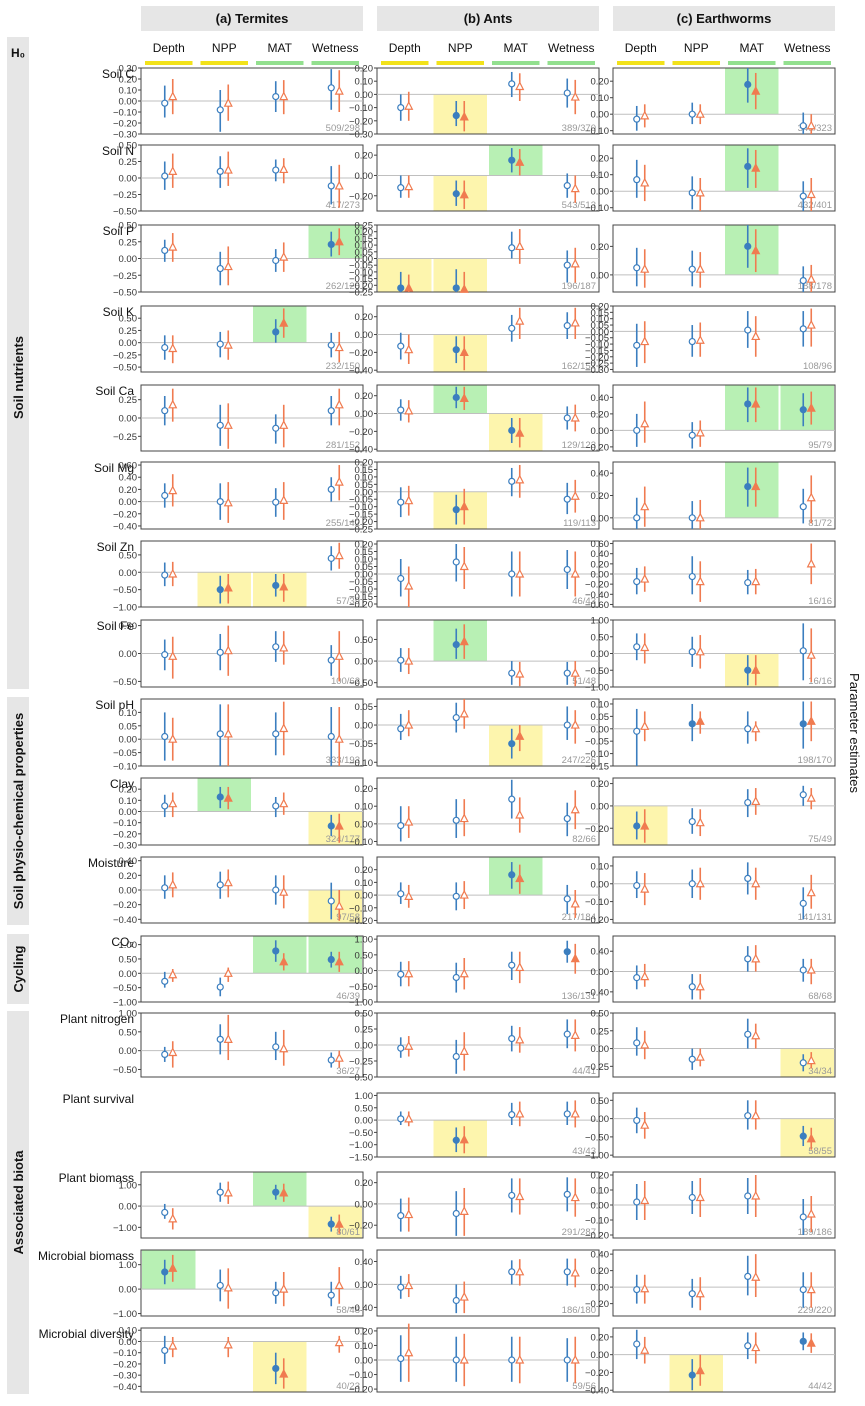 The image size is (865, 1406). What do you see at coordinates (815, 760) in the screenshot?
I see `sample-size-label: 198/170` at bounding box center [815, 760].